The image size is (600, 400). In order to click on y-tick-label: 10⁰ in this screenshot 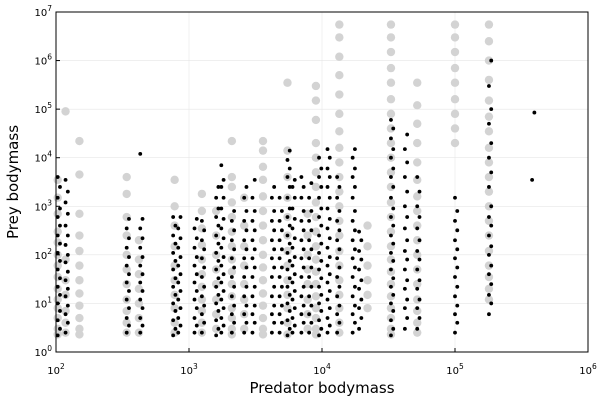, I will do `click(43, 351)`.